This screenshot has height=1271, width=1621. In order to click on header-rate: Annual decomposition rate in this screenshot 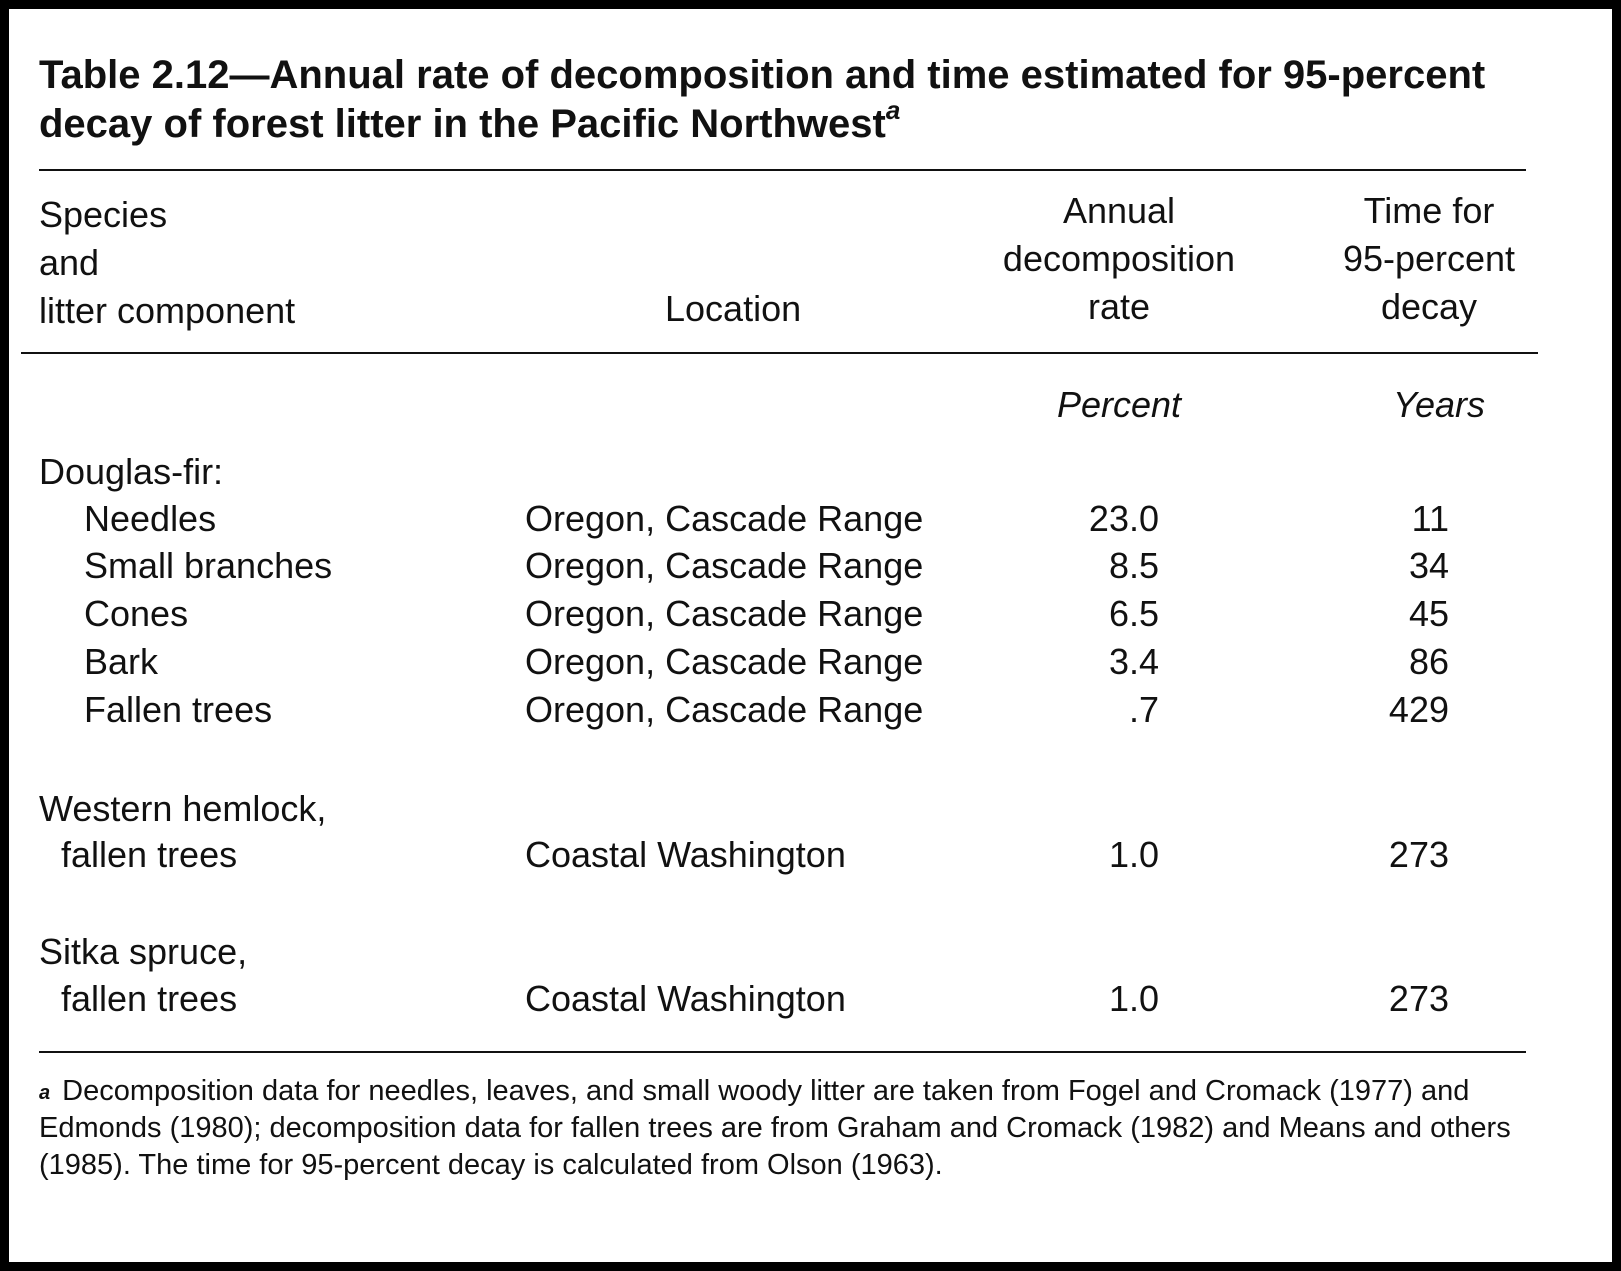, I will do `click(1119, 259)`.